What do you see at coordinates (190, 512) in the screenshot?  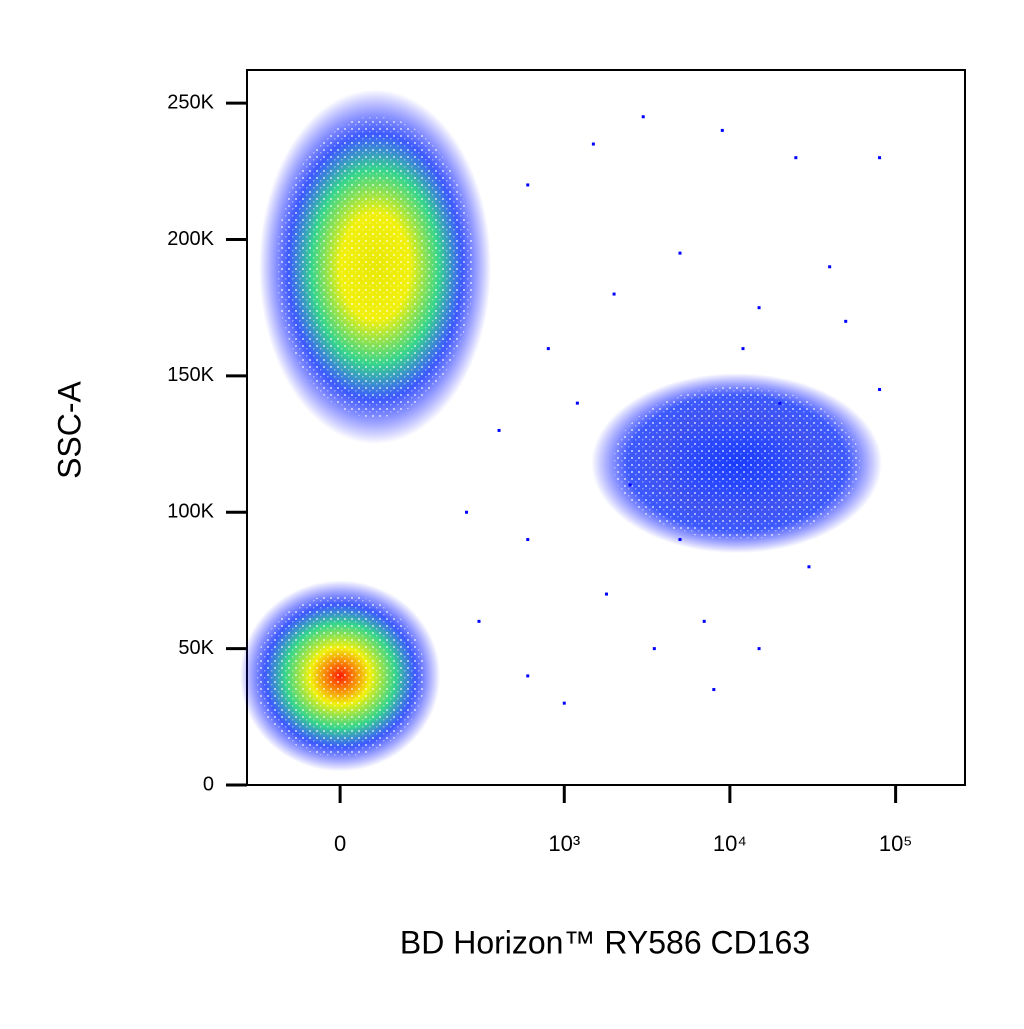 I see `y-tick-label: 100K` at bounding box center [190, 512].